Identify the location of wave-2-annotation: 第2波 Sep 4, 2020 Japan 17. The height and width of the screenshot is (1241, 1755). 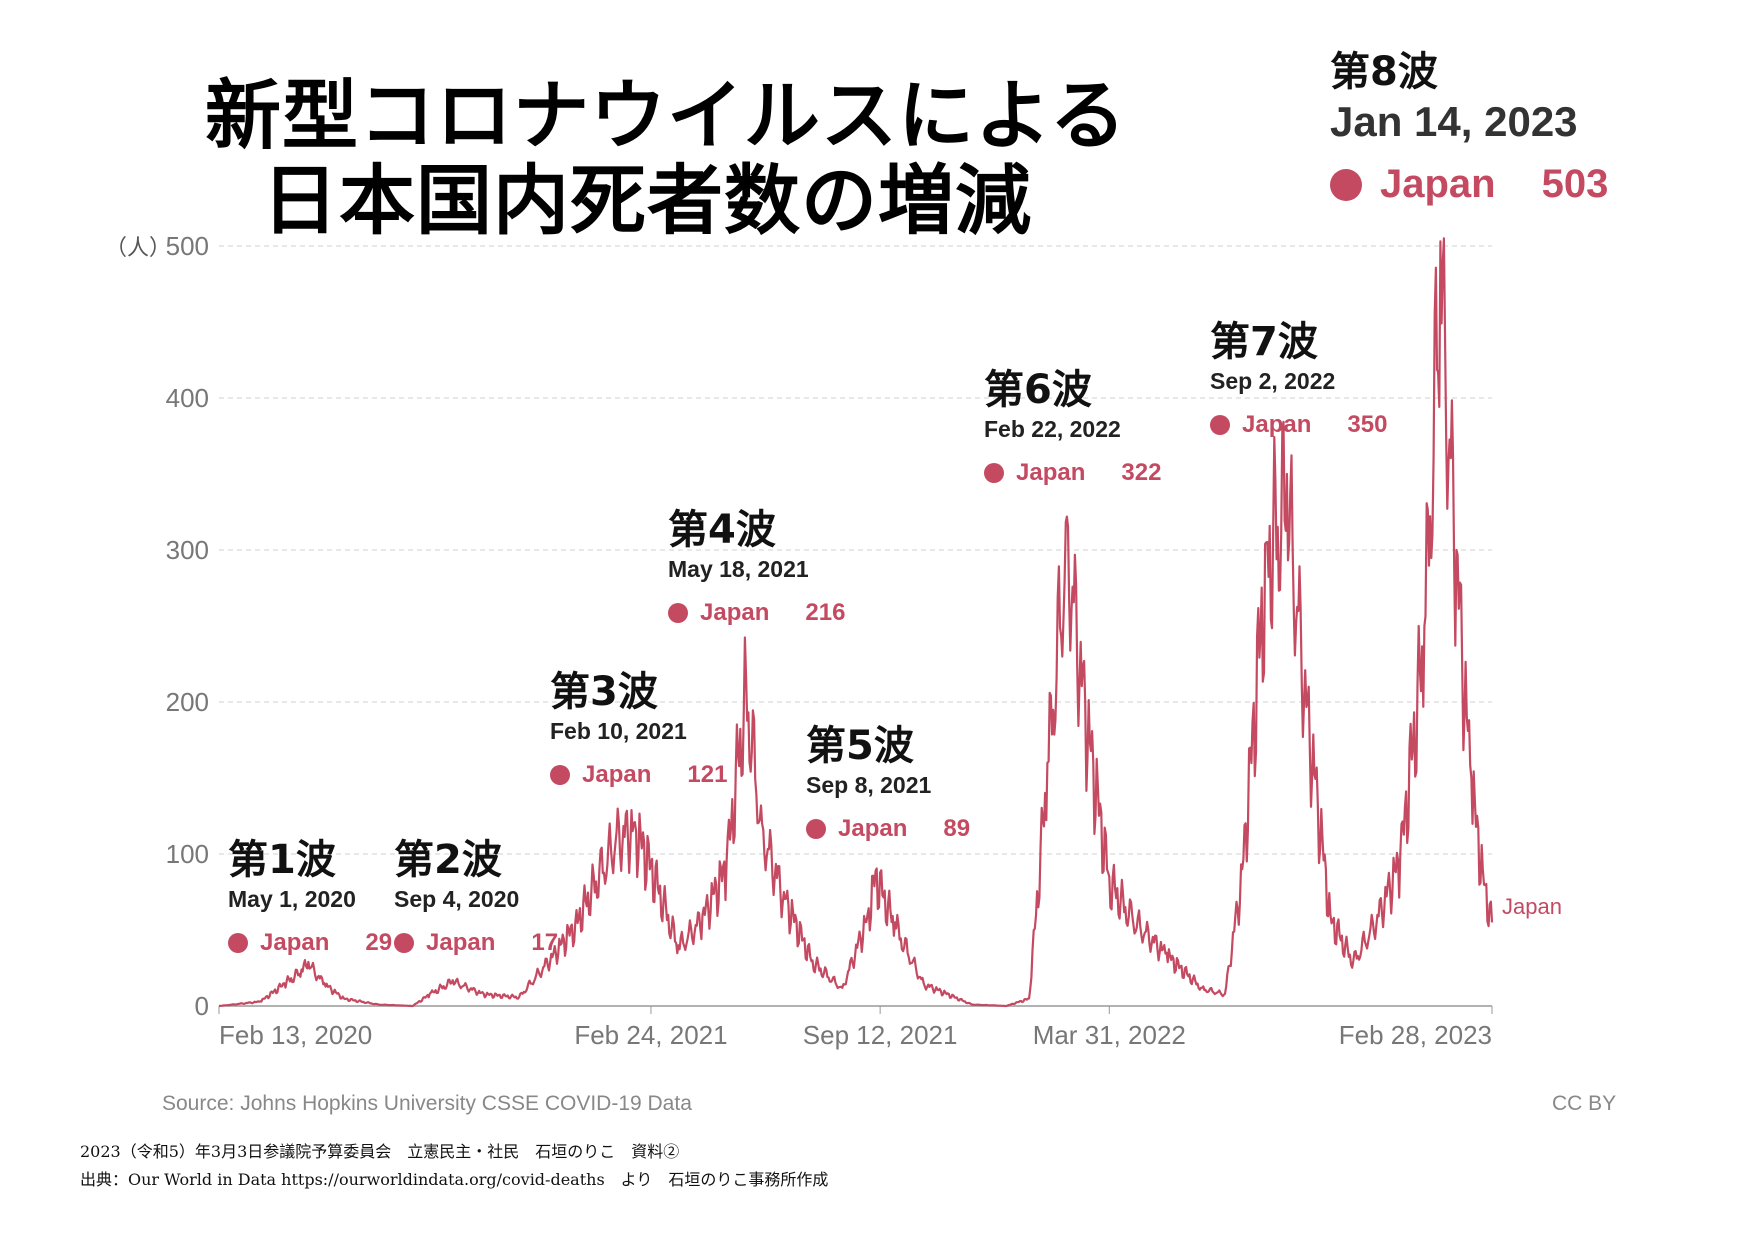
(476, 898).